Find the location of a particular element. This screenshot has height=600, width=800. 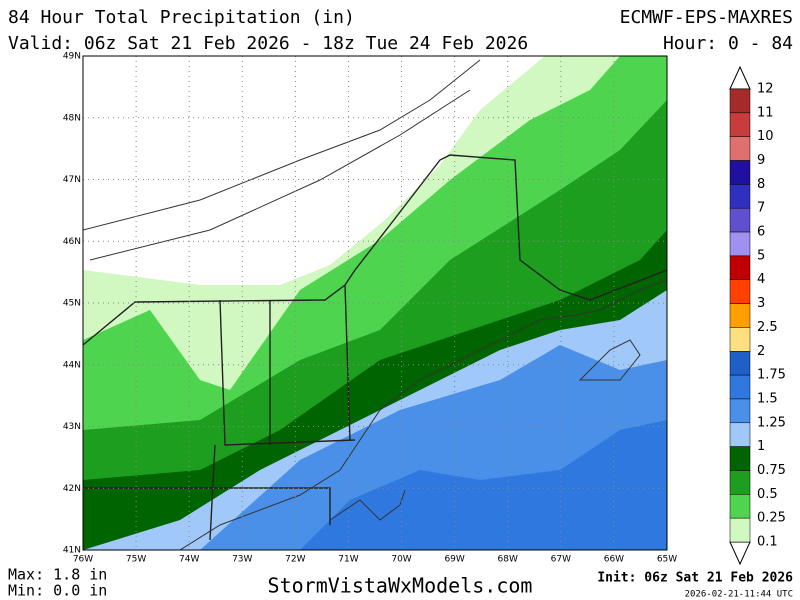

legend-label: 1 is located at coordinates (761, 446).